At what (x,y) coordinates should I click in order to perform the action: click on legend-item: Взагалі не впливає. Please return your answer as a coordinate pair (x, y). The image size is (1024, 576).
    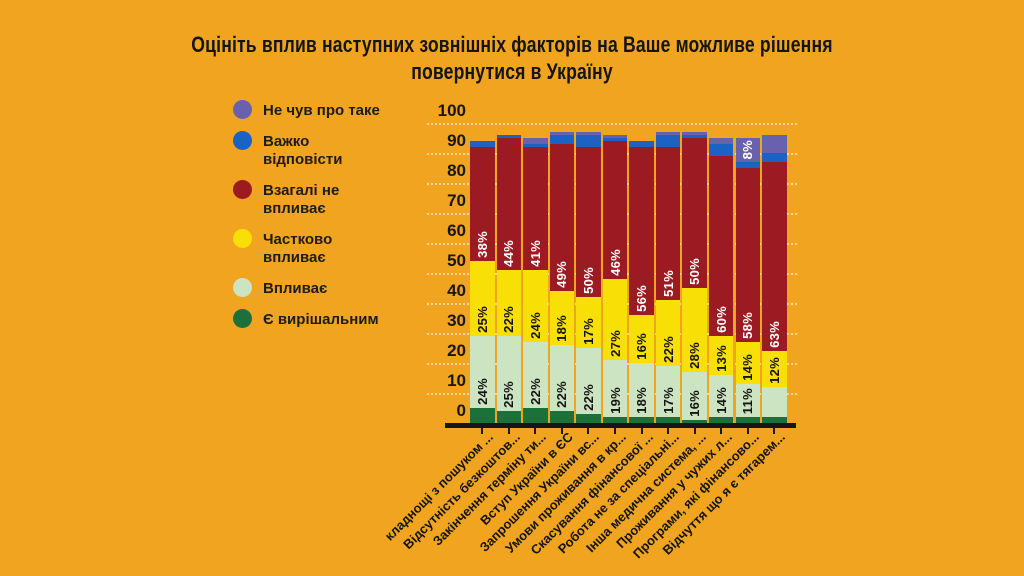
    Looking at the image, I should click on (310, 199).